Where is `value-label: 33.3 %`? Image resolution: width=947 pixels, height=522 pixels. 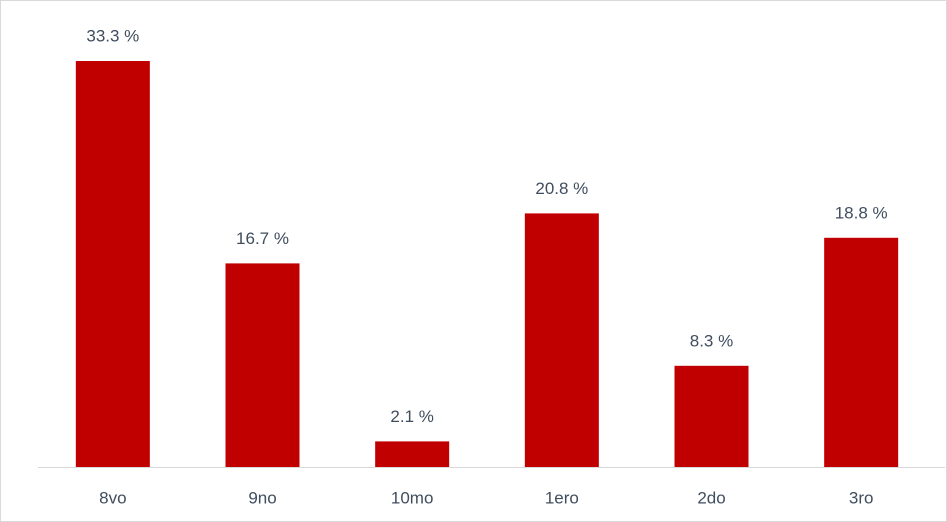
value-label: 33.3 % is located at coordinates (112, 35).